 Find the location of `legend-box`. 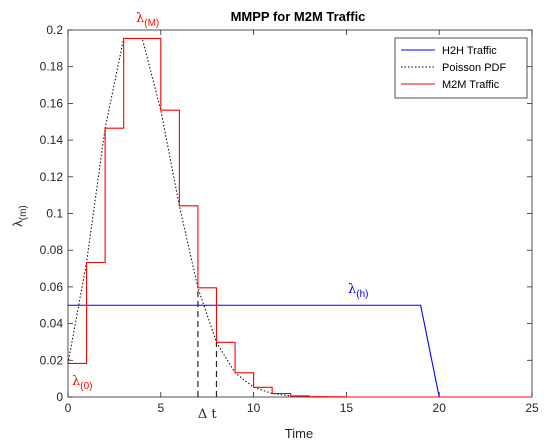

legend-box is located at coordinates (461, 68).